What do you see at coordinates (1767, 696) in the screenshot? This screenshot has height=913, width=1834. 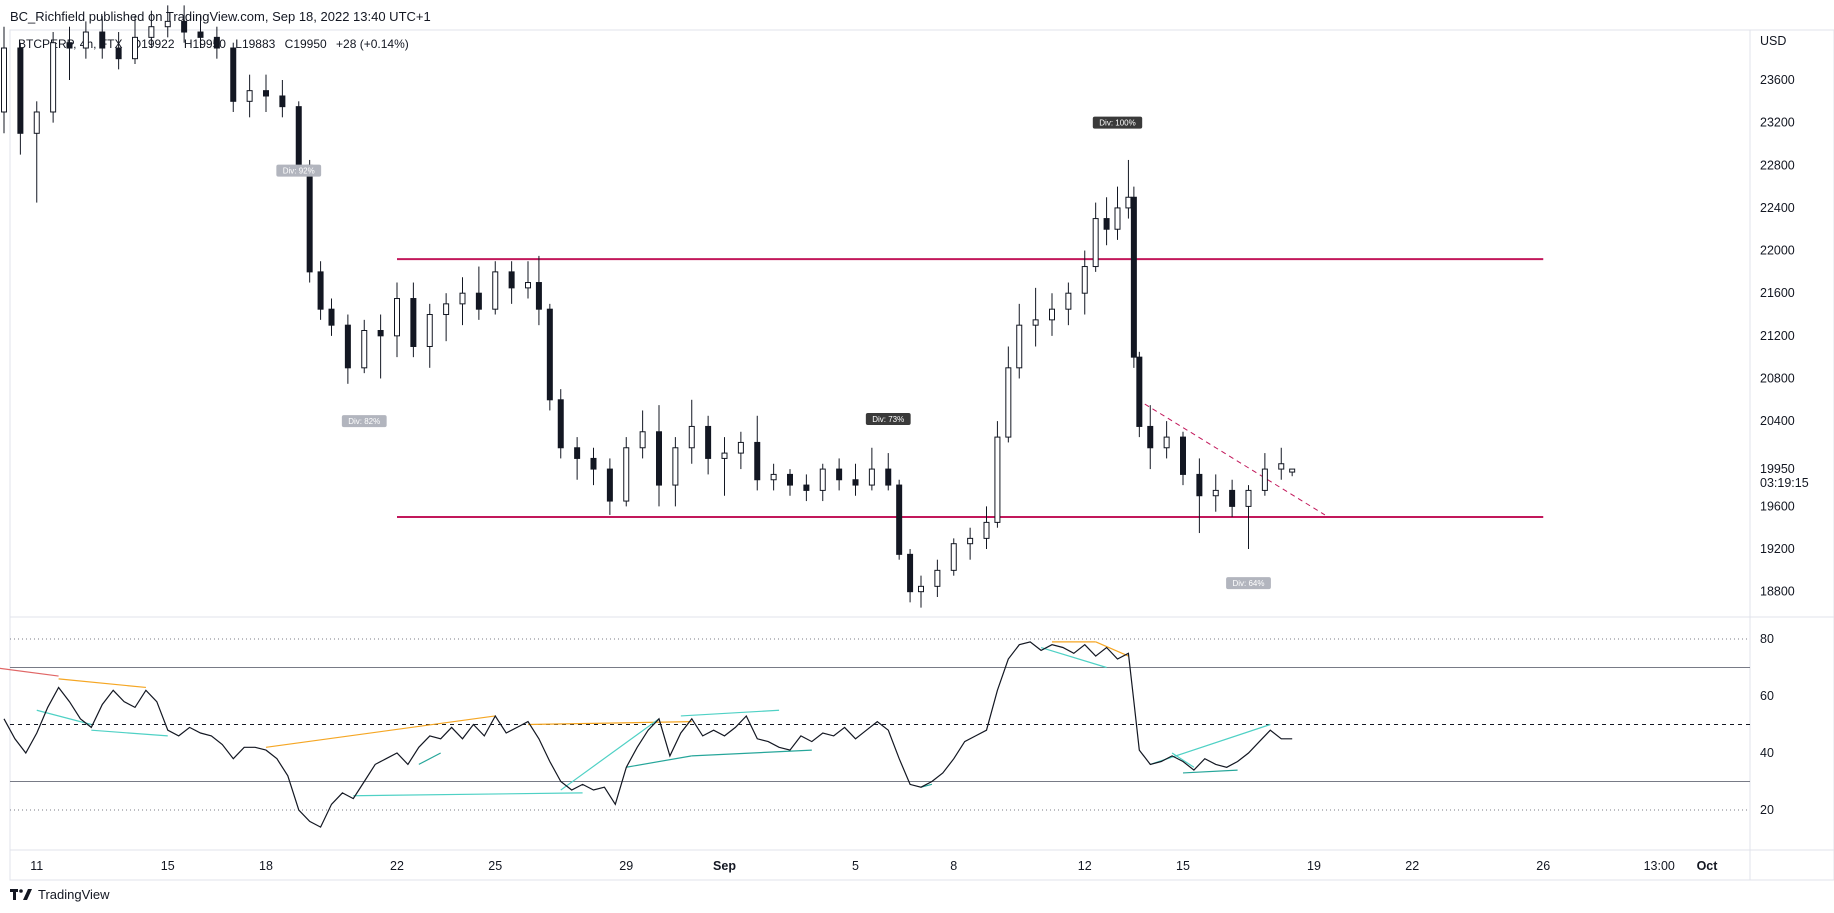 I see `rsi-tick: 60` at bounding box center [1767, 696].